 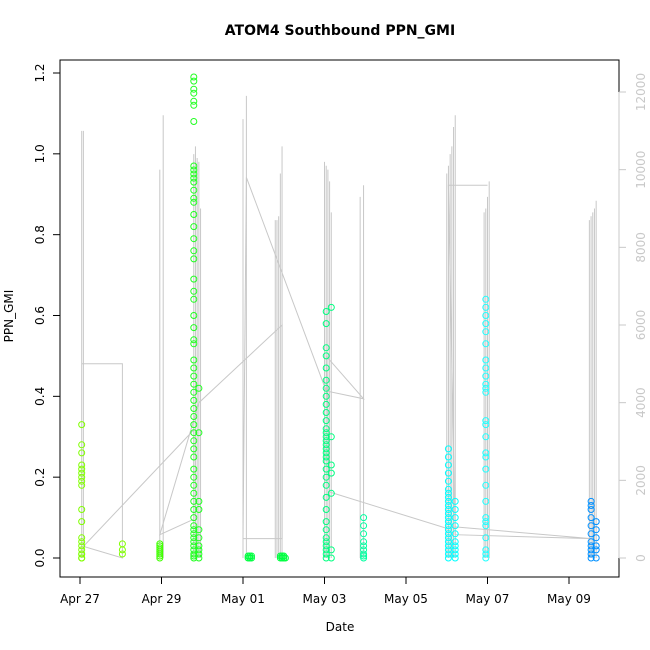 I want to click on x-tick-label: May 03, so click(x=325, y=599).